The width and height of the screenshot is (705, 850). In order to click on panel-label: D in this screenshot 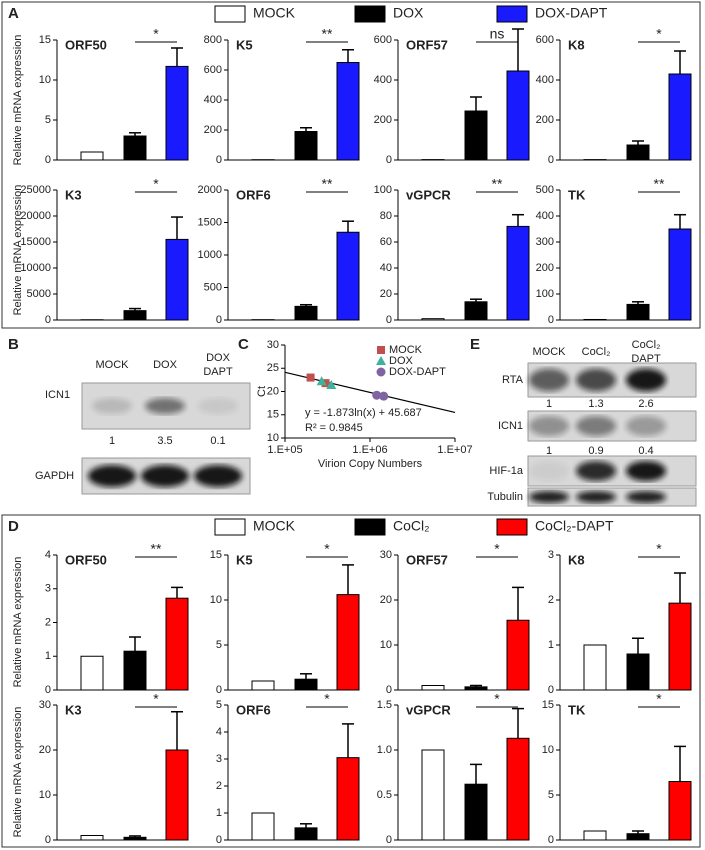, I will do `click(13, 526)`.